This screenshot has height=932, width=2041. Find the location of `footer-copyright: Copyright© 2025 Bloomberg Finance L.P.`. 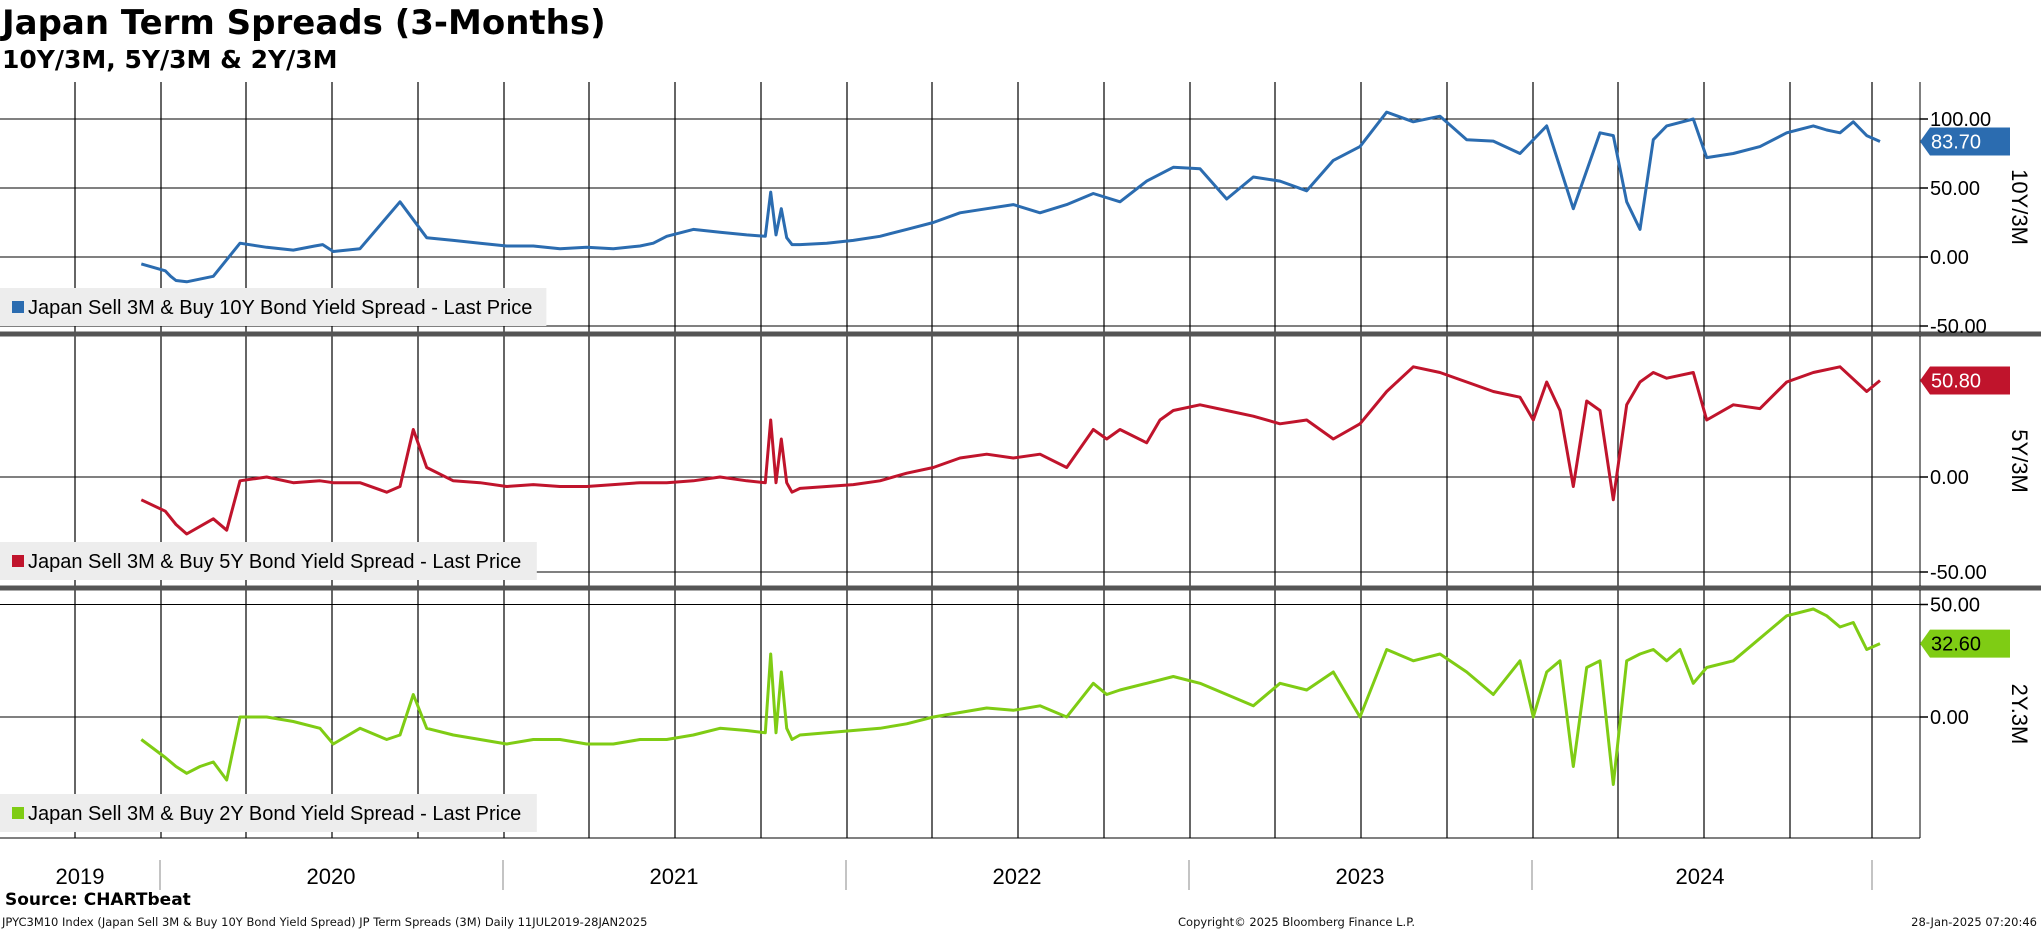

footer-copyright: Copyright© 2025 Bloomberg Finance L.P. is located at coordinates (1296, 922).